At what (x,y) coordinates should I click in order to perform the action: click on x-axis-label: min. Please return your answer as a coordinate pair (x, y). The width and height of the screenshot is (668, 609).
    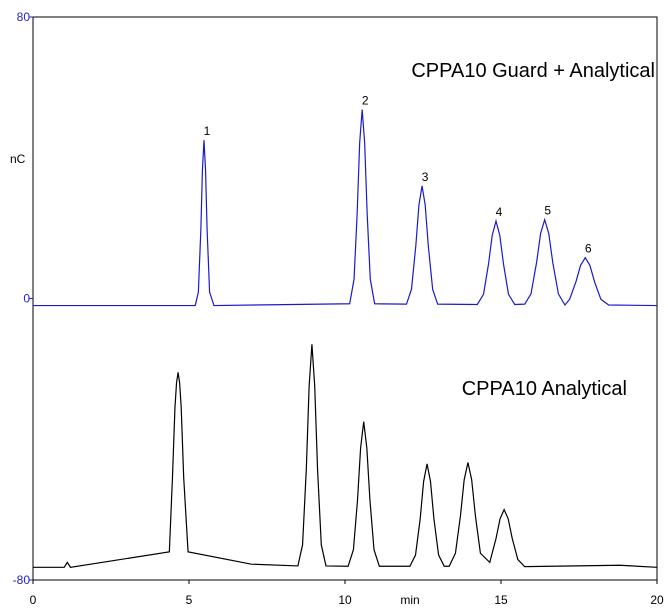
    Looking at the image, I should click on (409, 600).